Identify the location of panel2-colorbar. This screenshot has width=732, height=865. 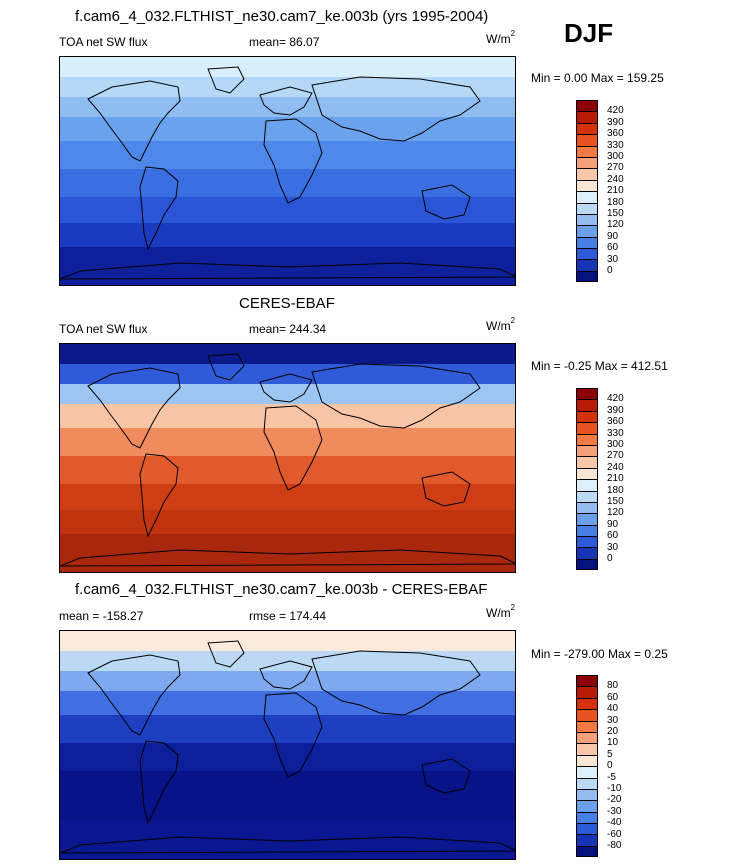
(587, 479).